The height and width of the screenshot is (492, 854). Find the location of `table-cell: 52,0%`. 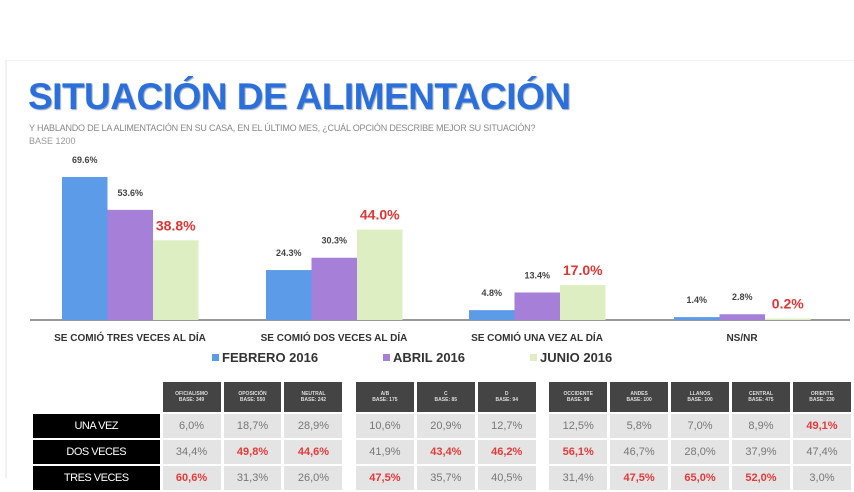

table-cell: 52,0% is located at coordinates (760, 478).